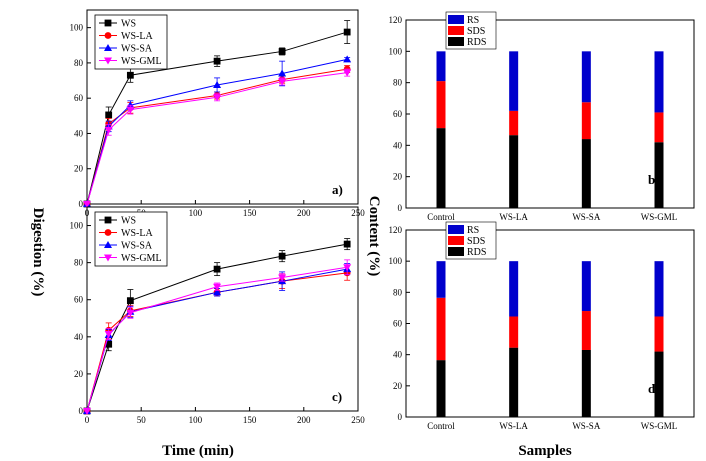 The image size is (706, 461). I want to click on x-tick-label: 150, so click(250, 213).